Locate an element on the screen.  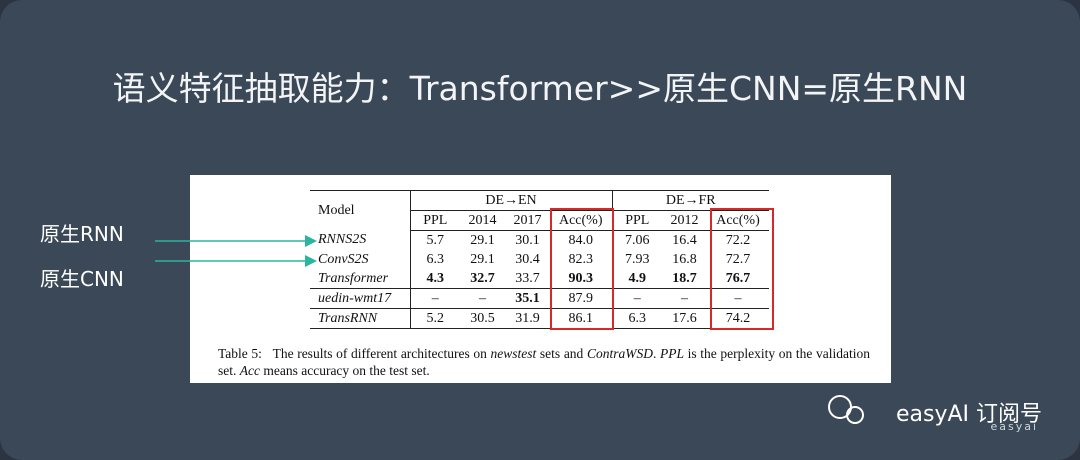
header-row: PPL 2014 2017 Acc(%) PPL 2012 Acc(%) is located at coordinates (539, 220).